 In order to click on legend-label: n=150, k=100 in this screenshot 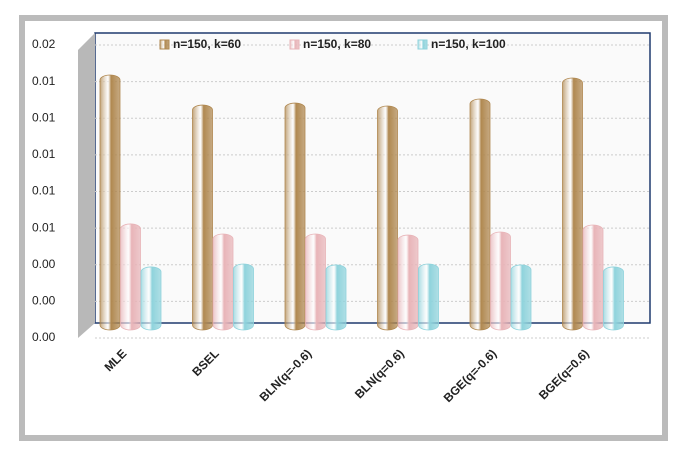, I will do `click(468, 44)`.